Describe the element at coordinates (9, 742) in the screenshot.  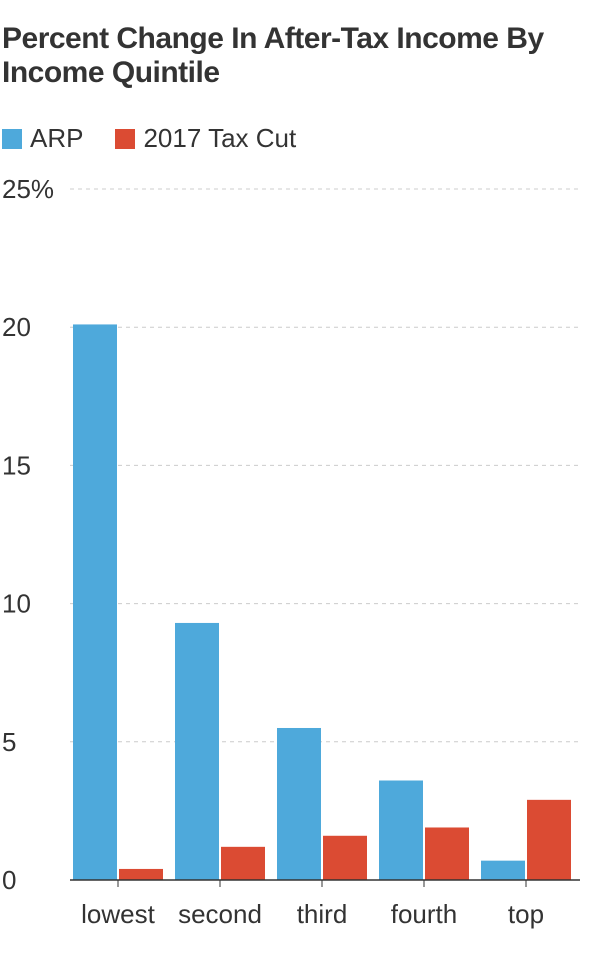
I see `y-tick-label-5: 5` at that location.